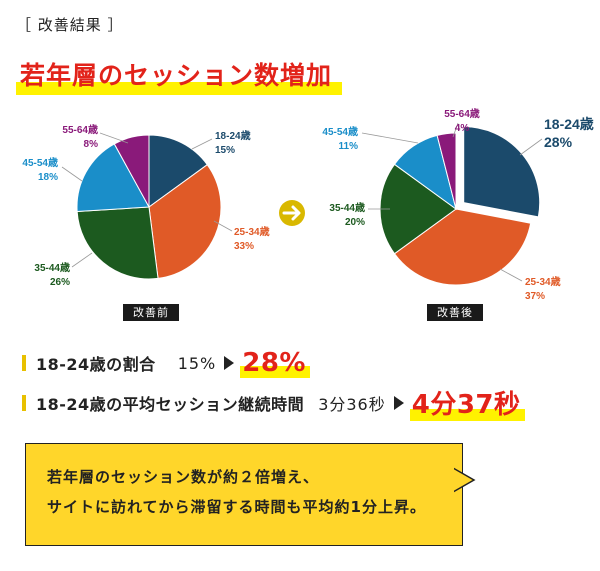 The height and width of the screenshot is (571, 600). I want to click on slice-percent: 33%, so click(244, 246).